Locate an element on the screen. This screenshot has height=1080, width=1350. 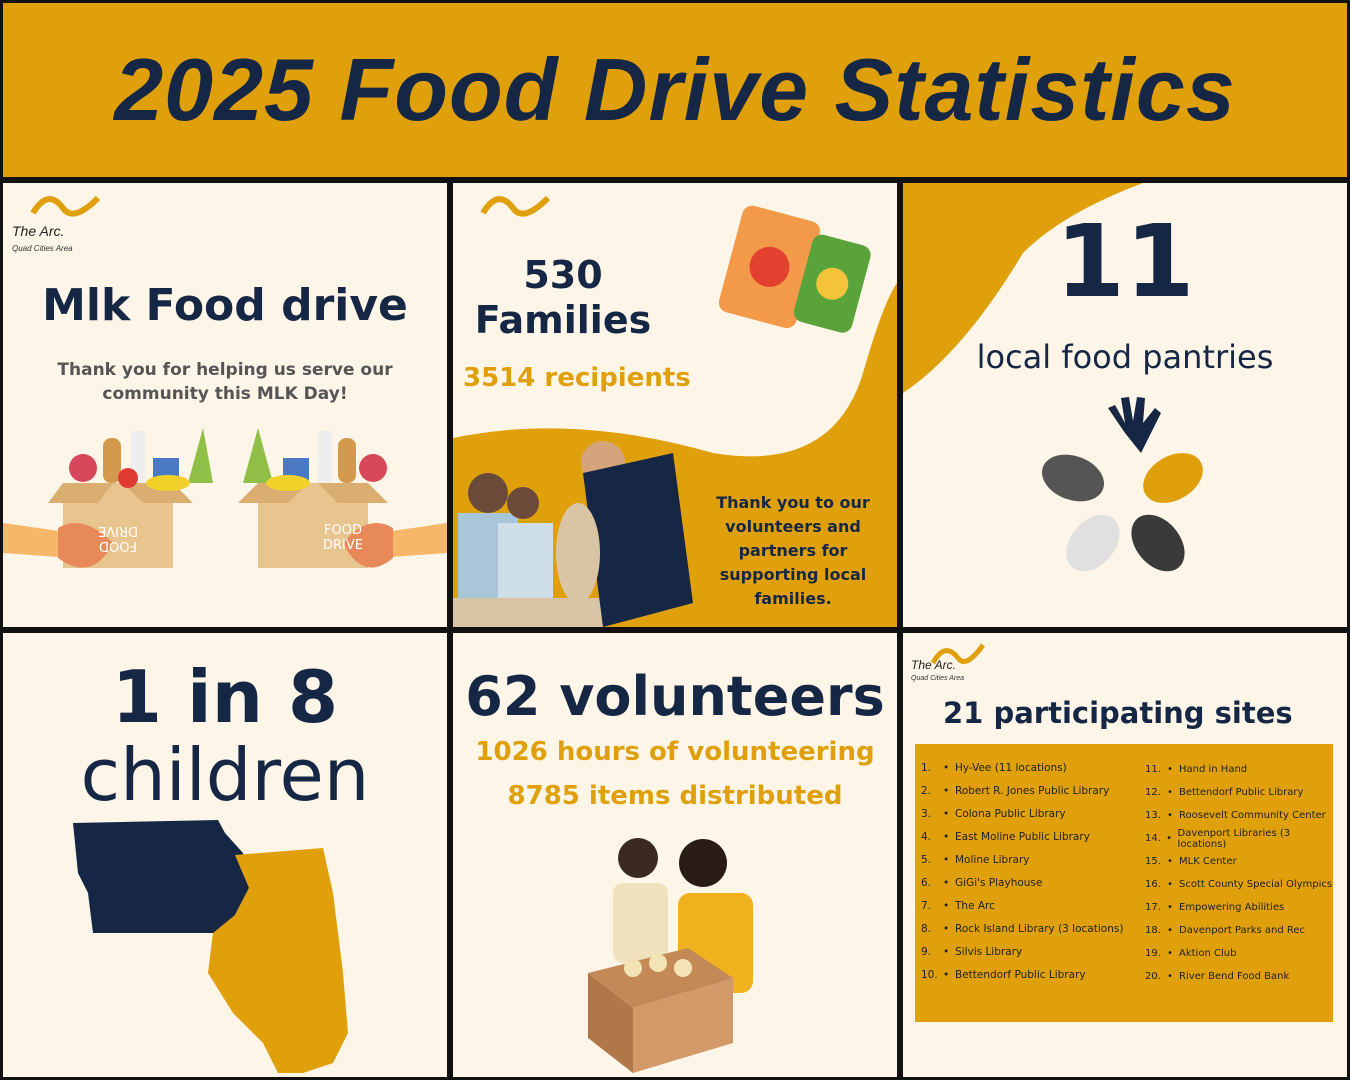
site-number: 20. is located at coordinates (1153, 976).